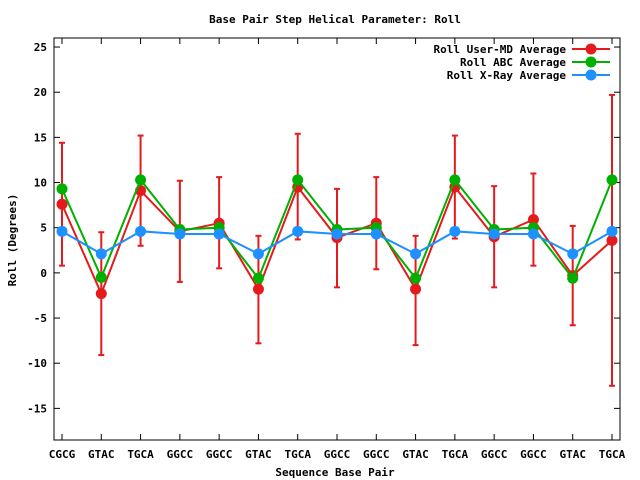 The image size is (640, 480). Describe the element at coordinates (500, 49) in the screenshot. I see `legend-label: Roll User-MD Average` at that location.